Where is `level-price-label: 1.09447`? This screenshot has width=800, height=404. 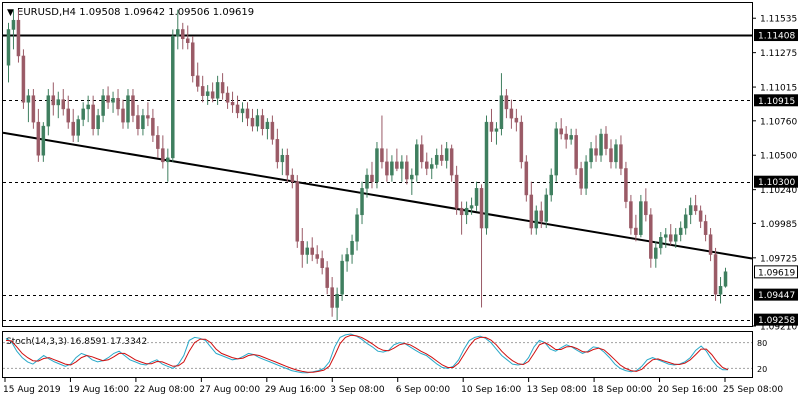
level-price-label: 1.09447 is located at coordinates (776, 296).